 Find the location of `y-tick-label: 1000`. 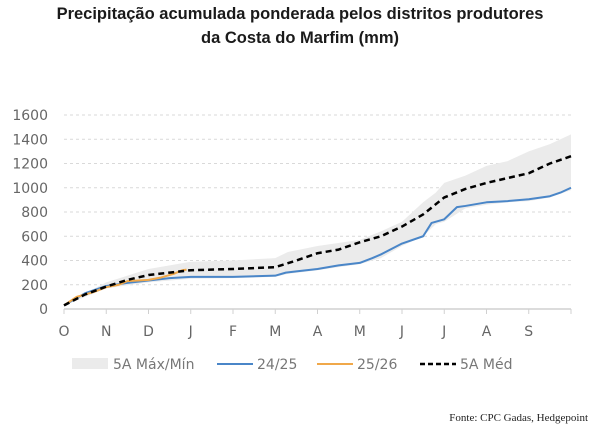

y-tick-label: 1000 is located at coordinates (30, 189).